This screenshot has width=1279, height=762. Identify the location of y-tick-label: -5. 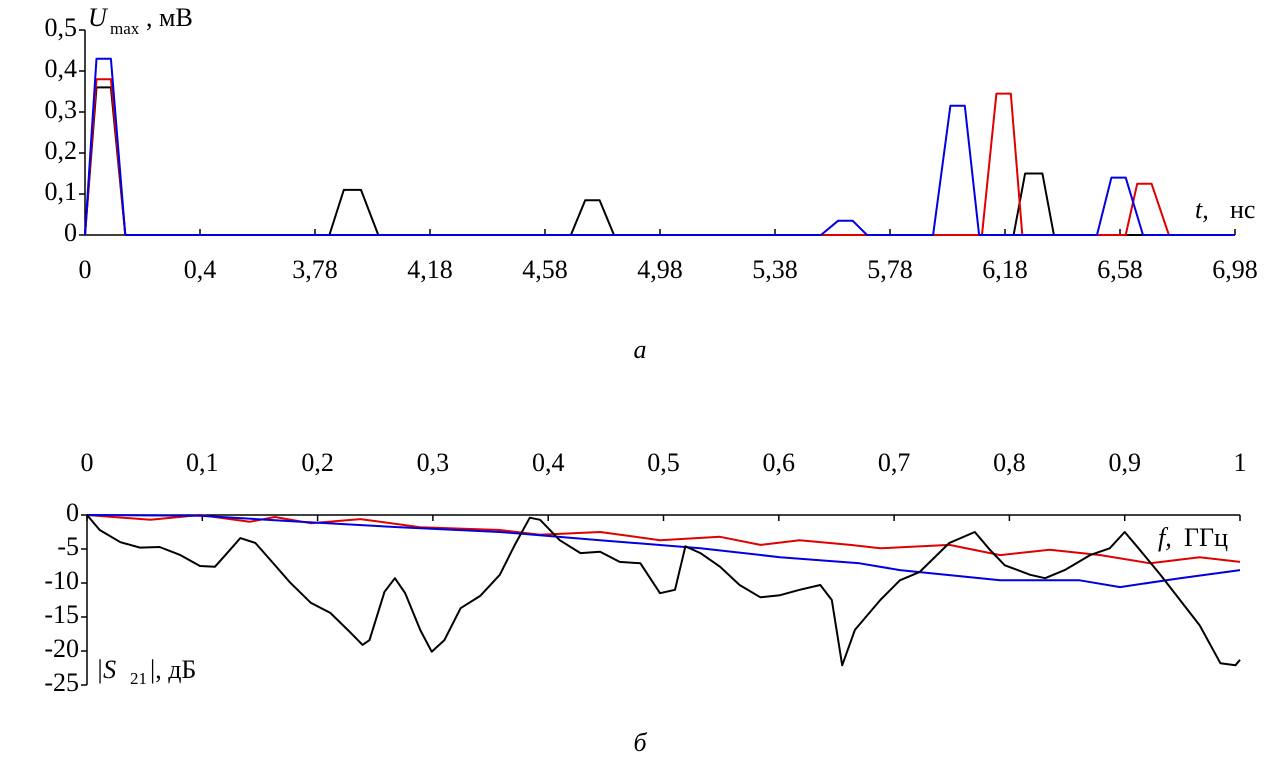
(68, 546).